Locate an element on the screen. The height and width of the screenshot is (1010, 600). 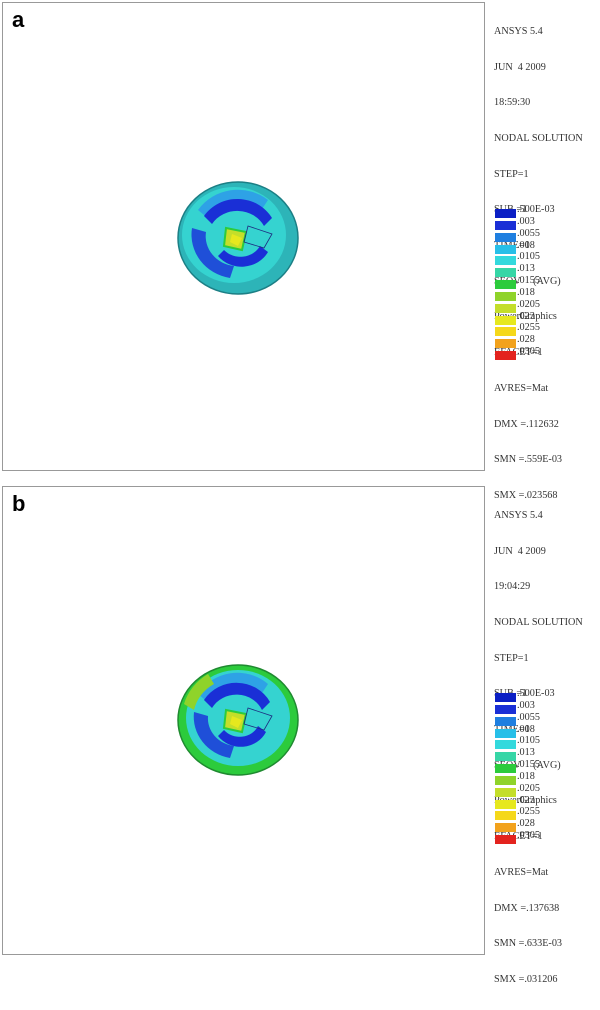
panel-letter: b is located at coordinates (19, 503).